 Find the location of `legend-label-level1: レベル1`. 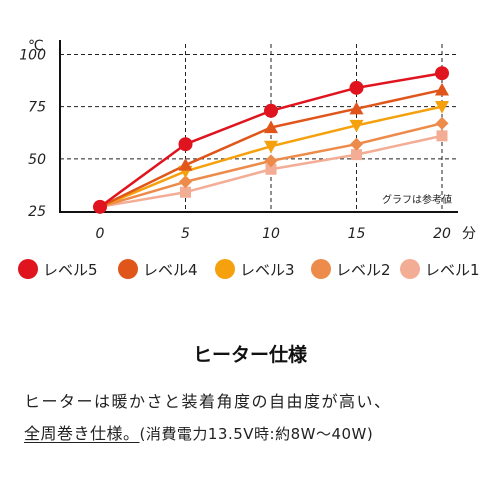

legend-label-level1: レベル1 is located at coordinates (452, 269).